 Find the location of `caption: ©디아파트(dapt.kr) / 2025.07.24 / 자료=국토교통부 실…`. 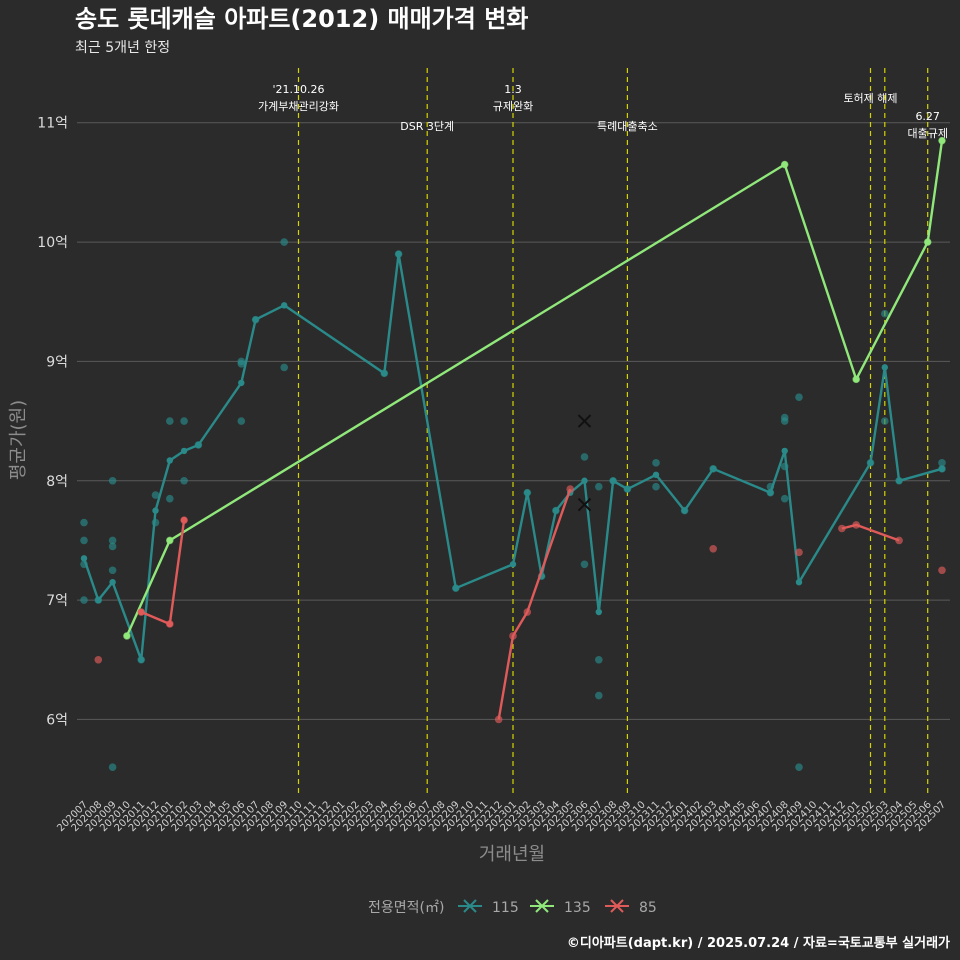

caption: ©디아파트(dapt.kr) / 2025.07.24 / 자료=국토교통부 실… is located at coordinates (758, 943).